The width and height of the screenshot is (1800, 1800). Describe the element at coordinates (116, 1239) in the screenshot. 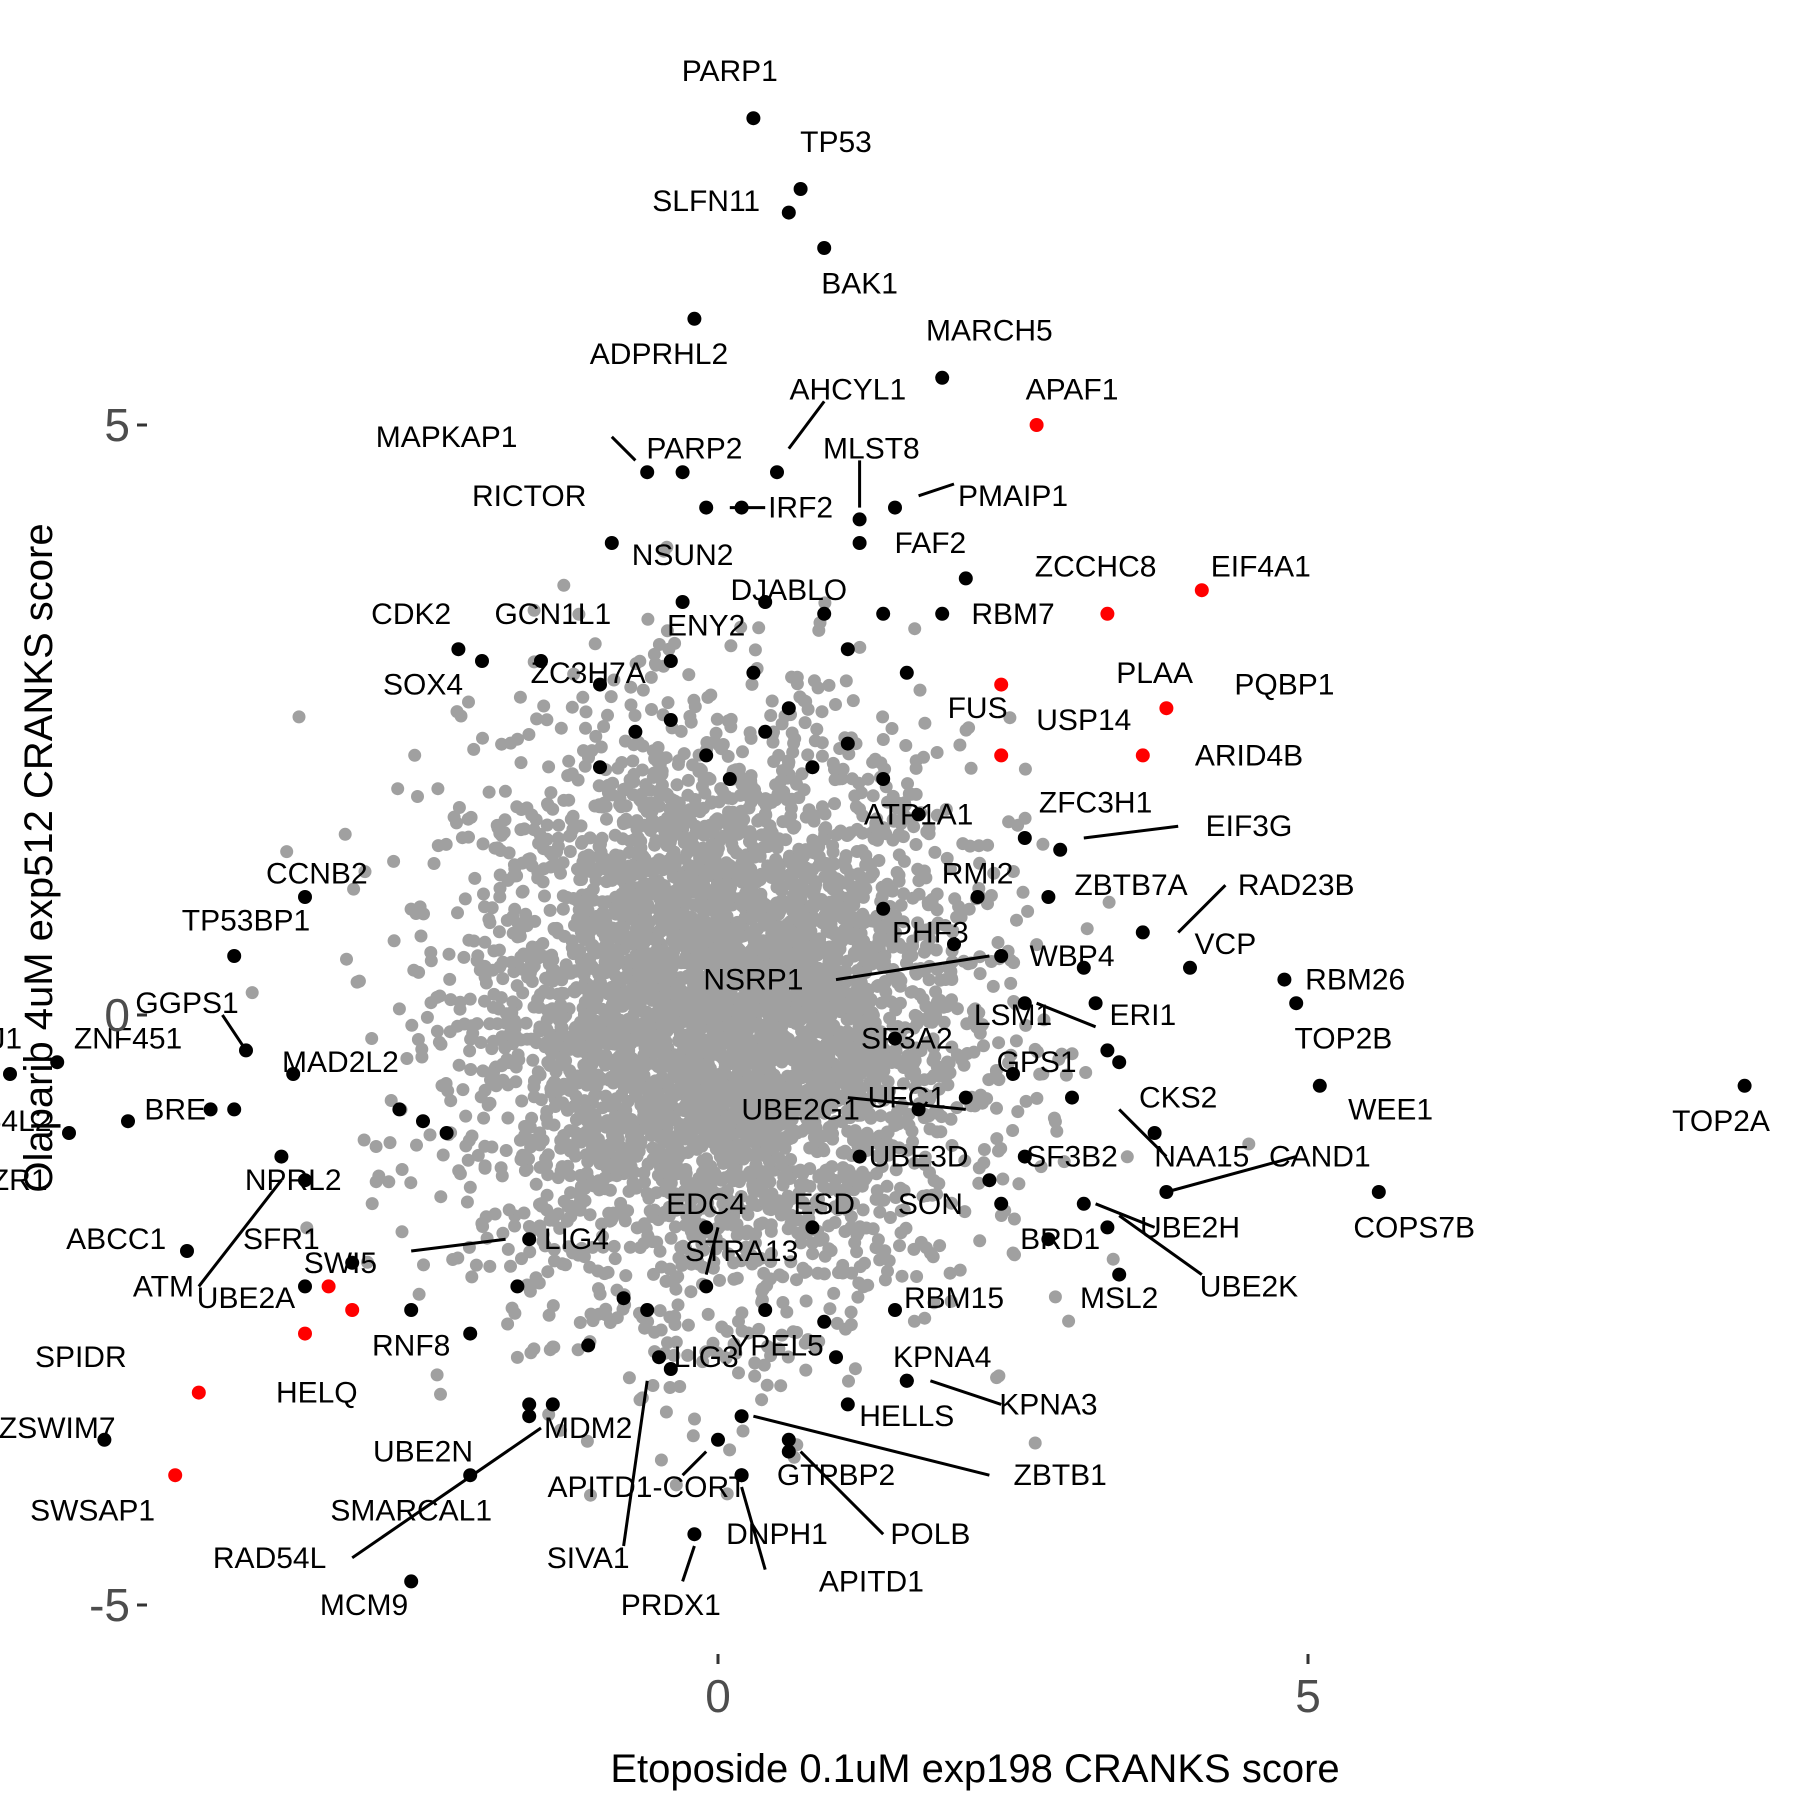

I see `gene-label-abcc1: ABCC1` at that location.